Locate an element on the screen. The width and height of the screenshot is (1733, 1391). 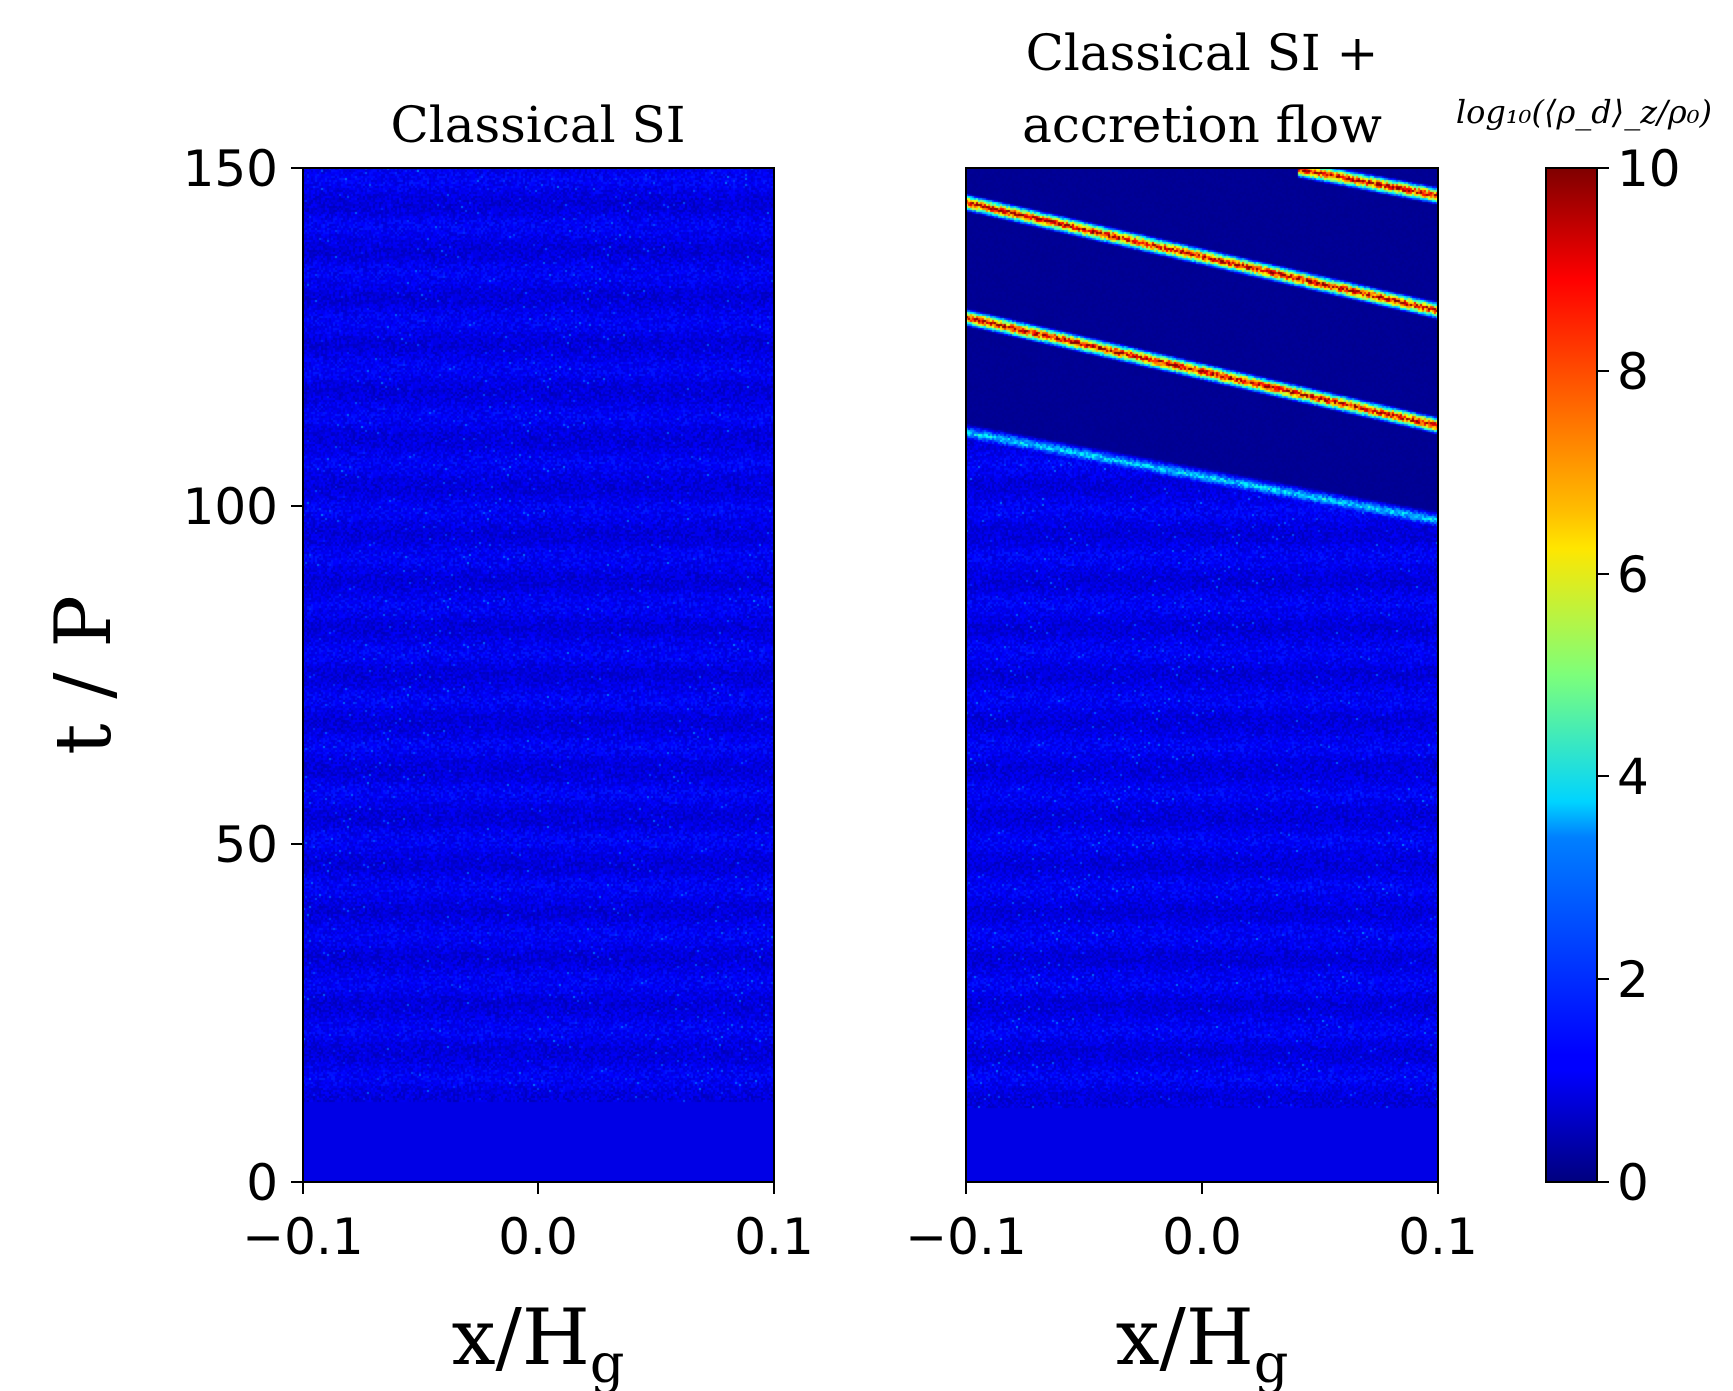
cb-tick-label-2: 2 is located at coordinates (1633, 980).